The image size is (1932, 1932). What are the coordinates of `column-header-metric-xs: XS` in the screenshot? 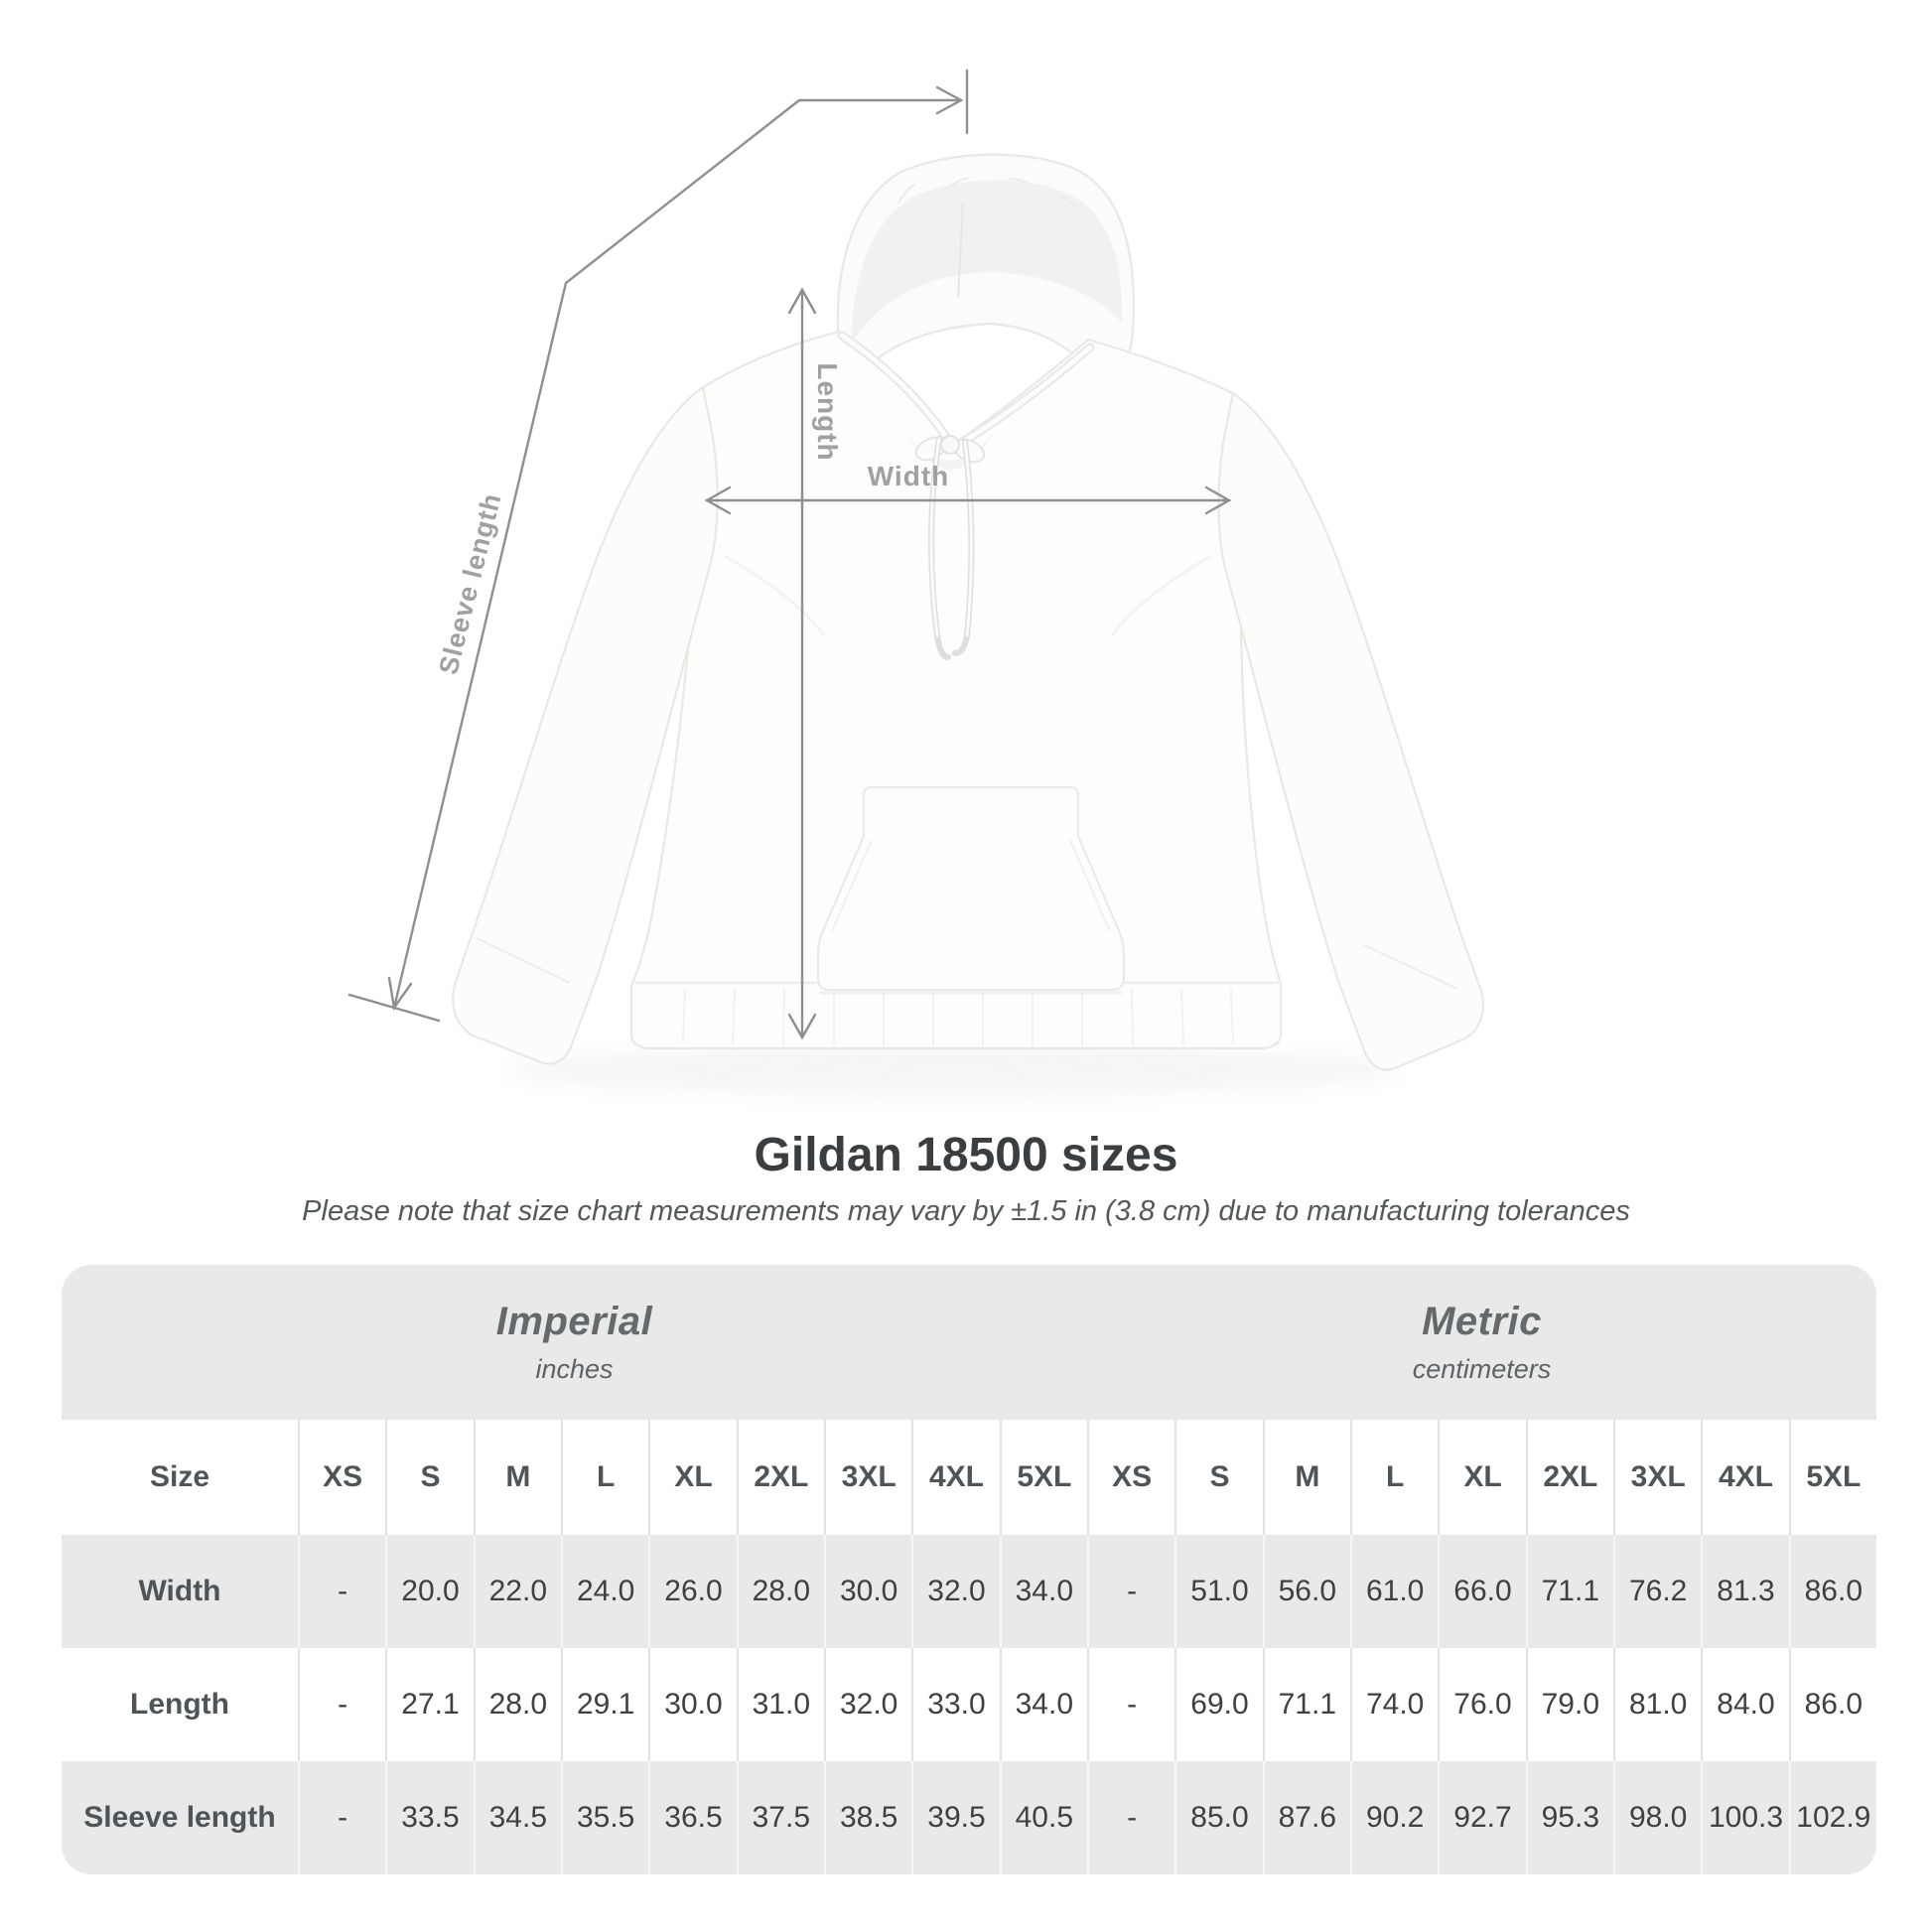 It's located at (1131, 1478).